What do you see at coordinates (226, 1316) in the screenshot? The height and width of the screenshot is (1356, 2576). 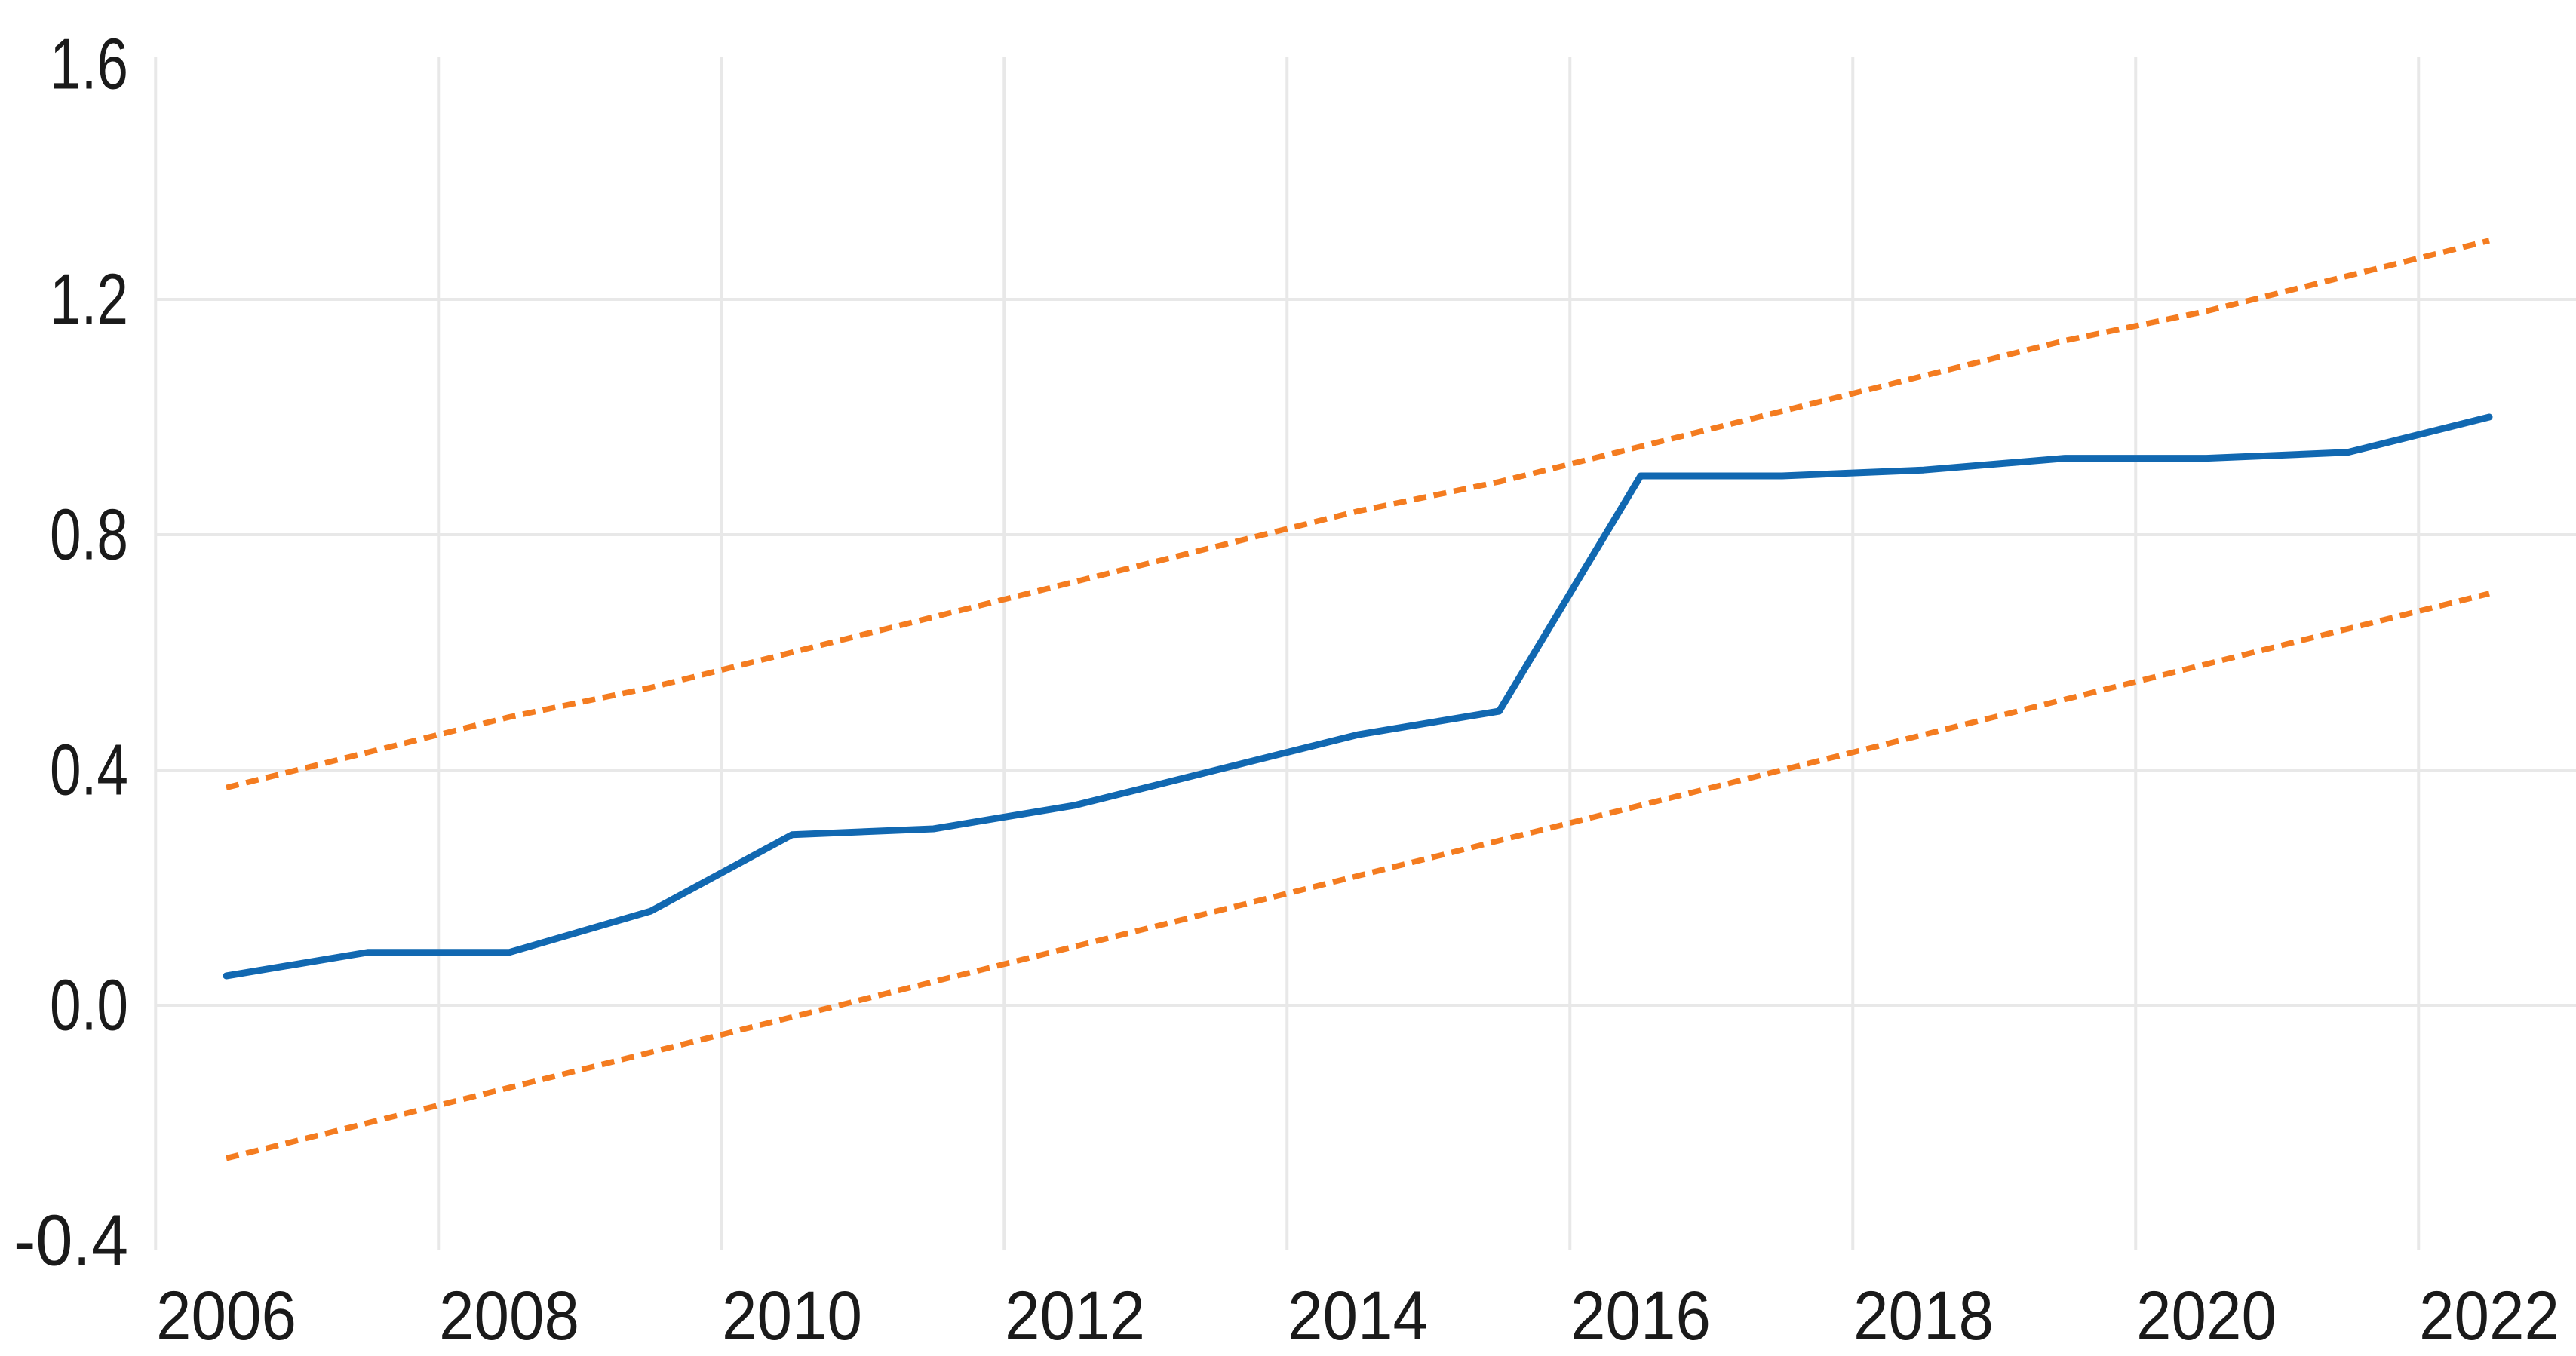 I see `x-axis-tick-label: 2006` at bounding box center [226, 1316].